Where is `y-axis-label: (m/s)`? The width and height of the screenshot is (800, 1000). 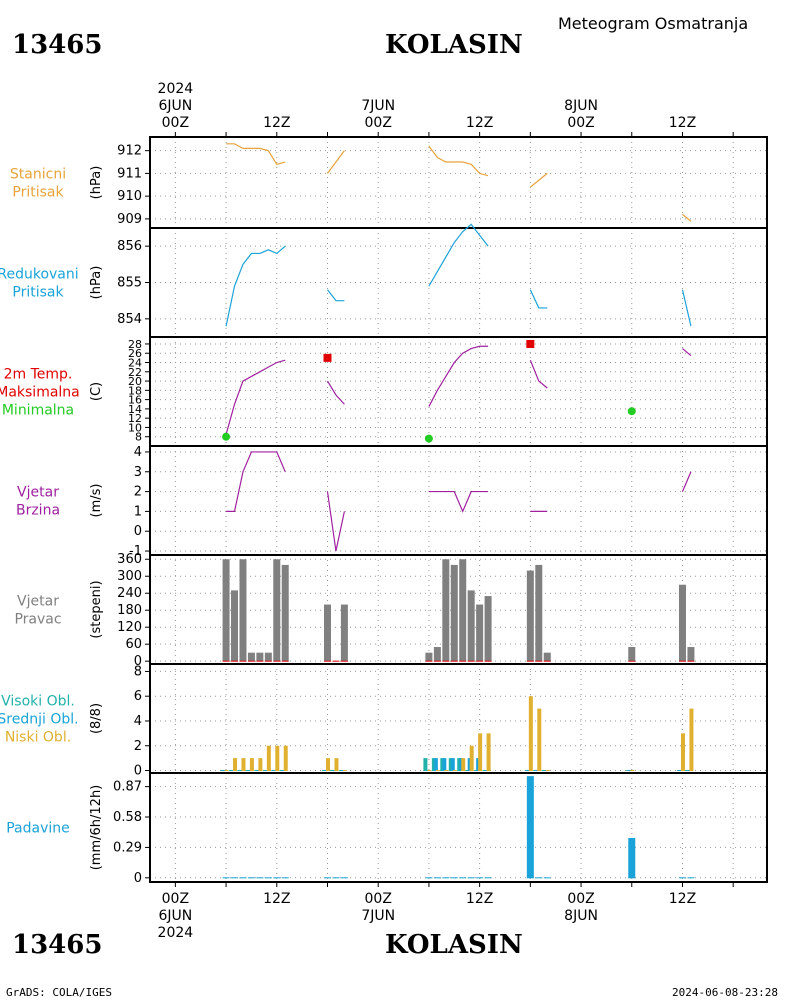 y-axis-label: (m/s) is located at coordinates (96, 501).